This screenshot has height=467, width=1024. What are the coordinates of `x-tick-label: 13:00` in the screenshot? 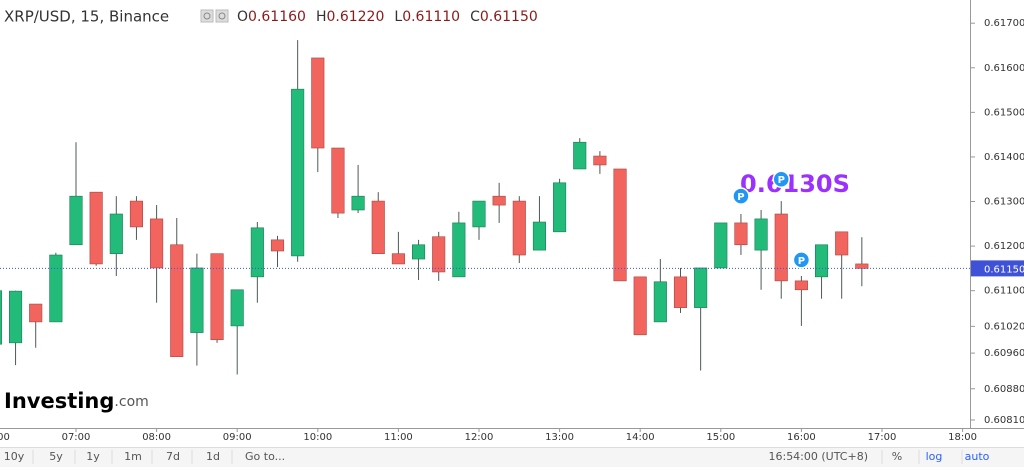 It's located at (559, 437).